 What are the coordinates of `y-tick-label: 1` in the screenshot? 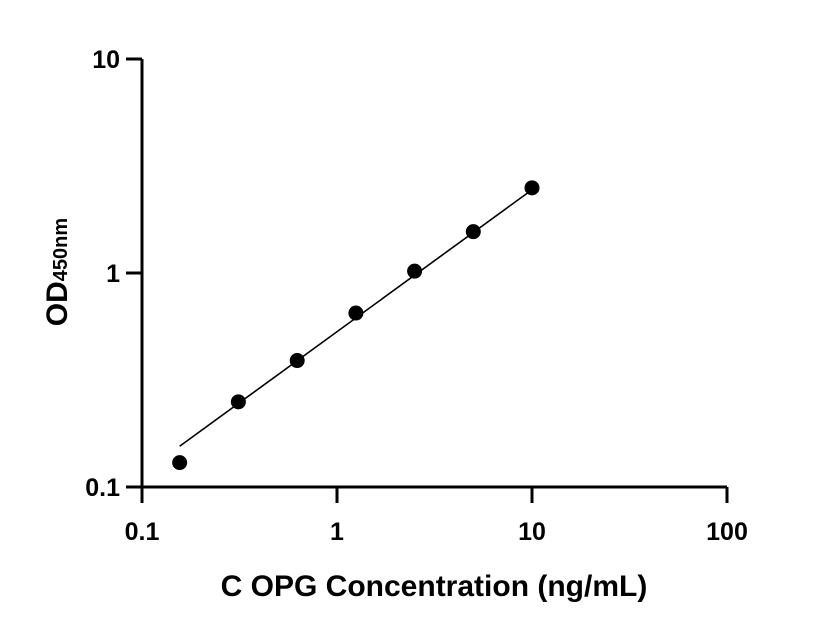 It's located at (113, 274).